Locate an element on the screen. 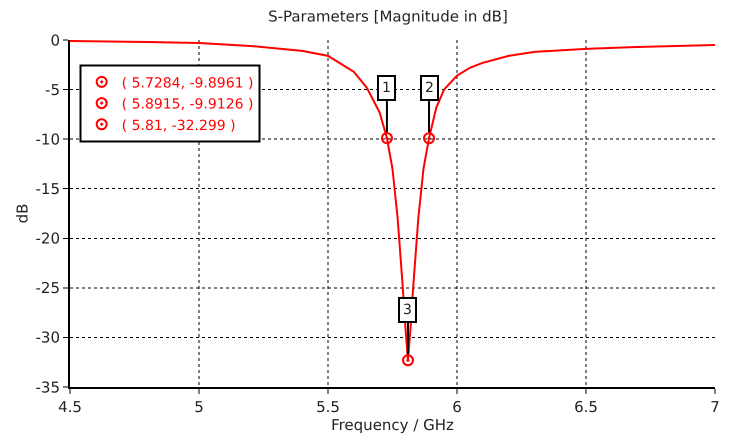 This screenshot has height=441, width=732. legend-label: ( 5.81, -32.299 ) is located at coordinates (179, 126).